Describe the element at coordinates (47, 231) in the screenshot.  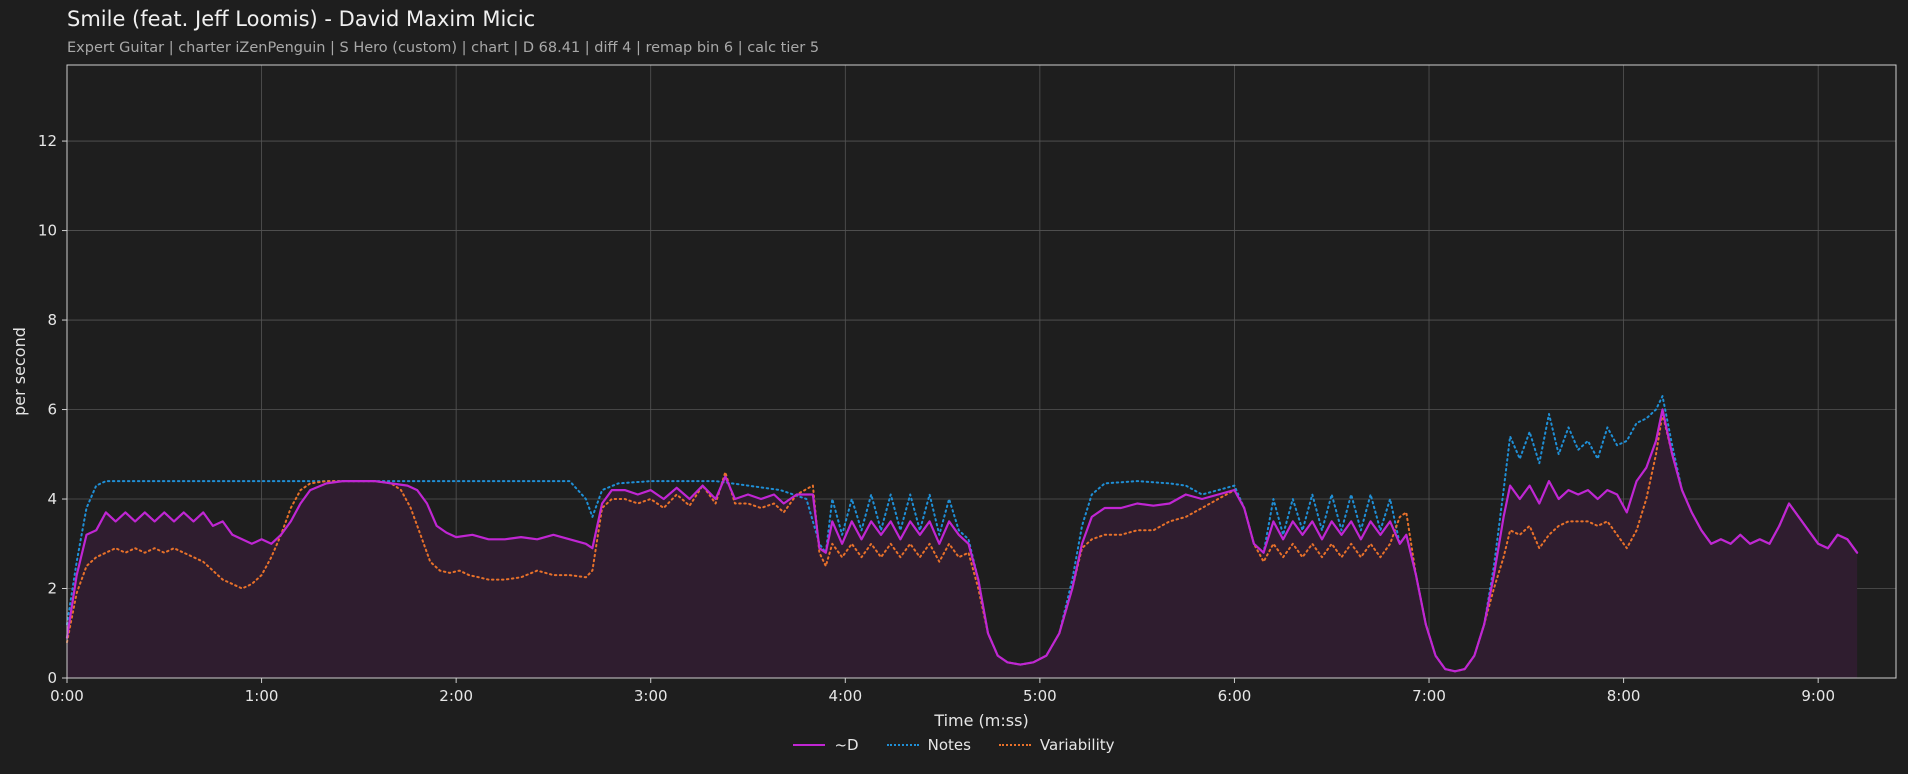
I see `y-tick-label: 10` at that location.